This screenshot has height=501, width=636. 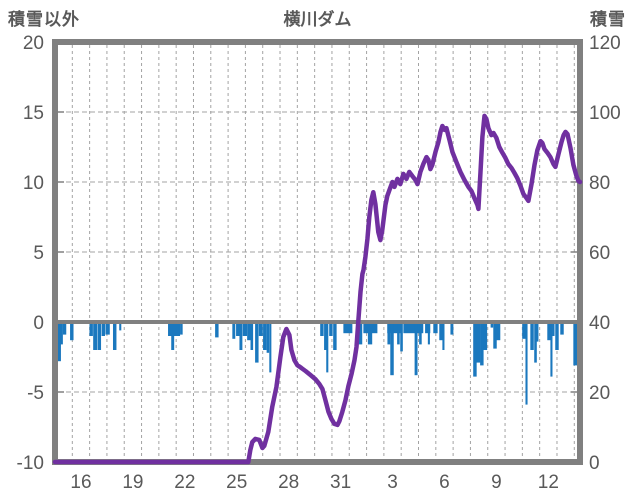 What do you see at coordinates (30, 463) in the screenshot?
I see `left-axis-tick-label: -10` at bounding box center [30, 463].